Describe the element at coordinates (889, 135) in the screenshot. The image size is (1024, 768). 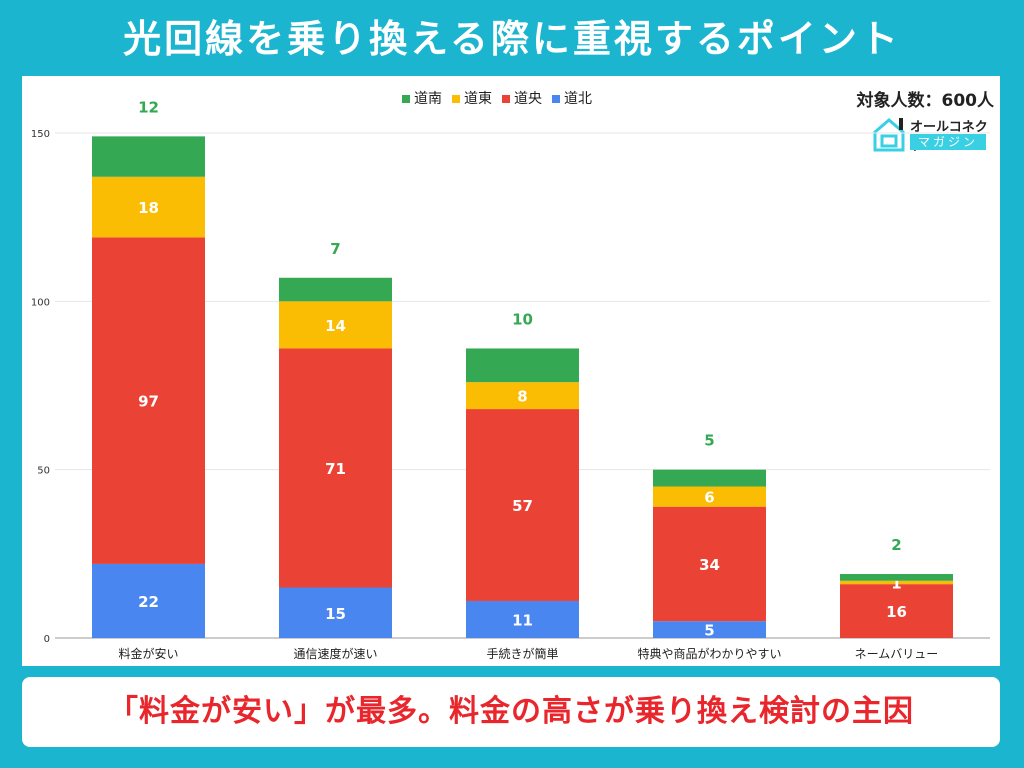
I see `house-logo-icon` at that location.